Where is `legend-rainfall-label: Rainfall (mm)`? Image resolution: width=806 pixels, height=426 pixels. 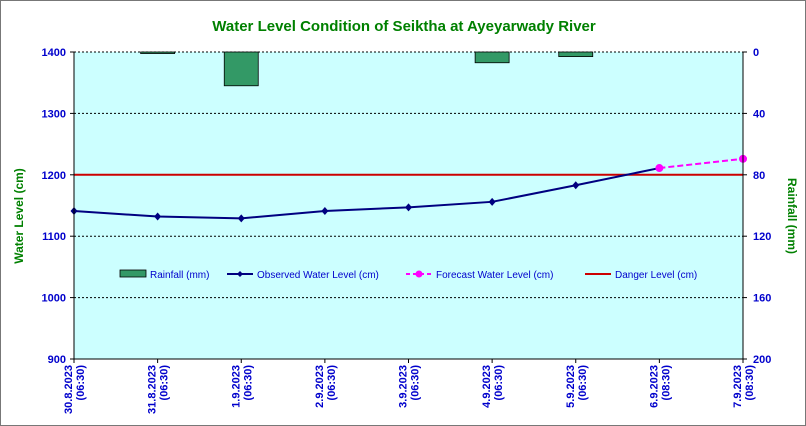
legend-rainfall-label: Rainfall (mm) is located at coordinates (179, 275).